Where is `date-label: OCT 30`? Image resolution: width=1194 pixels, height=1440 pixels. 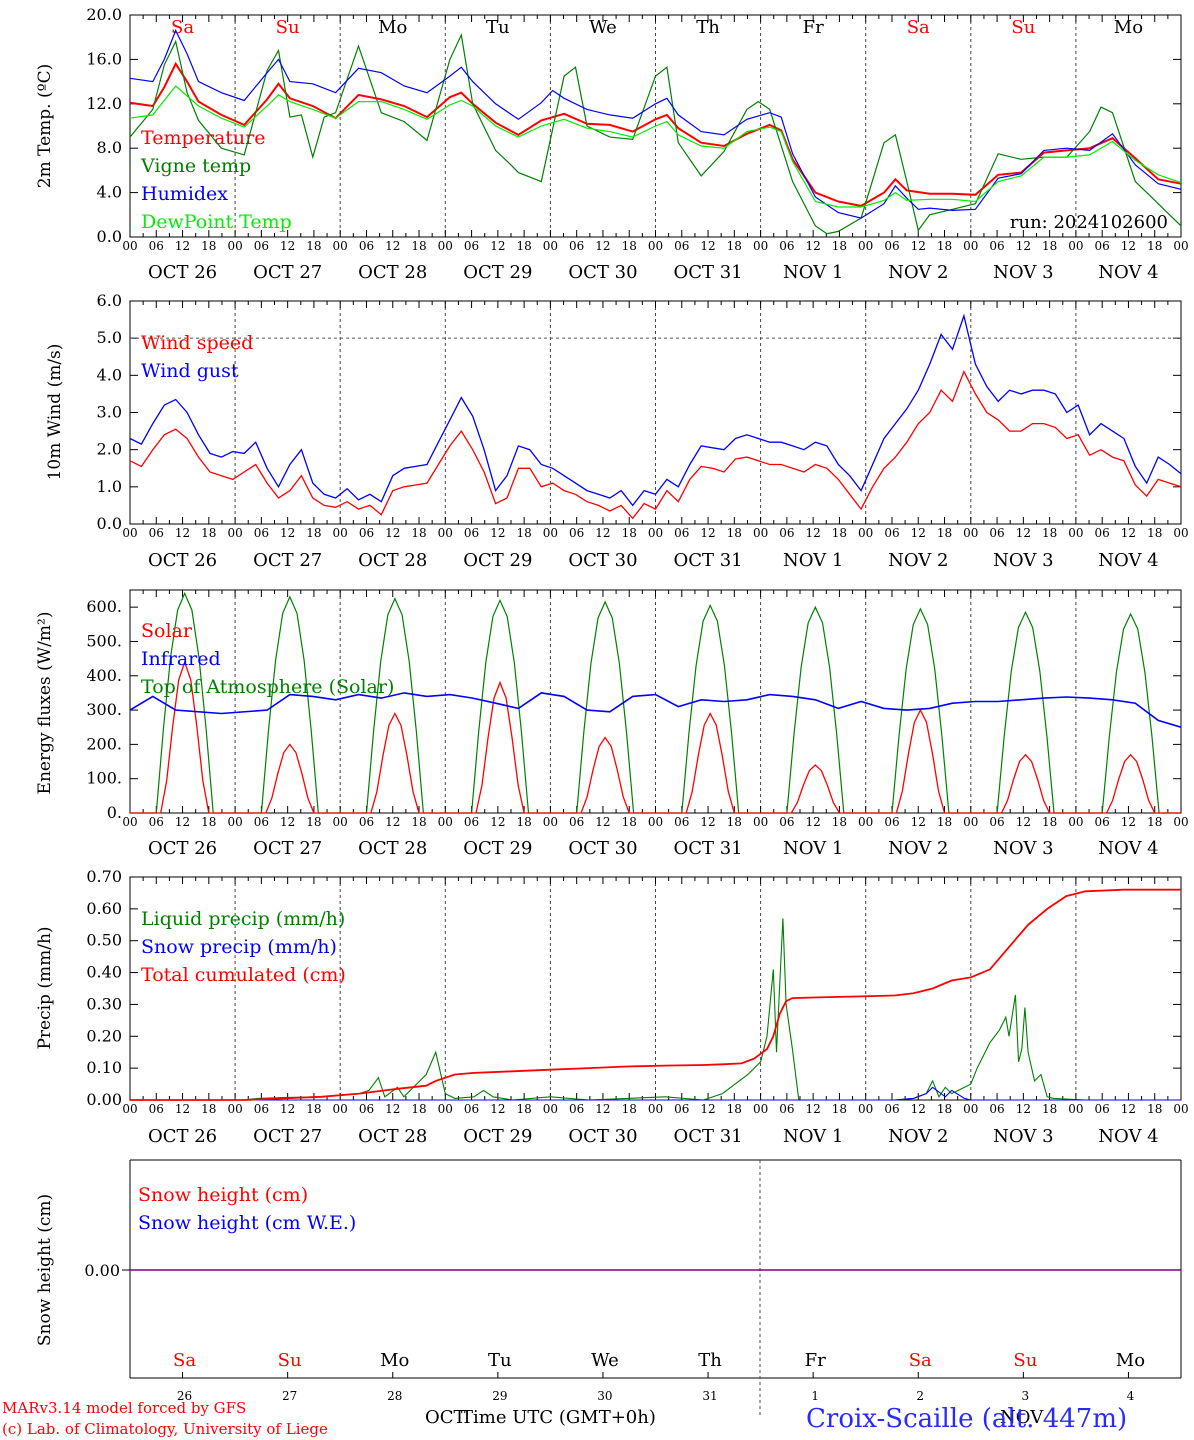
date-label: OCT 30 is located at coordinates (602, 560).